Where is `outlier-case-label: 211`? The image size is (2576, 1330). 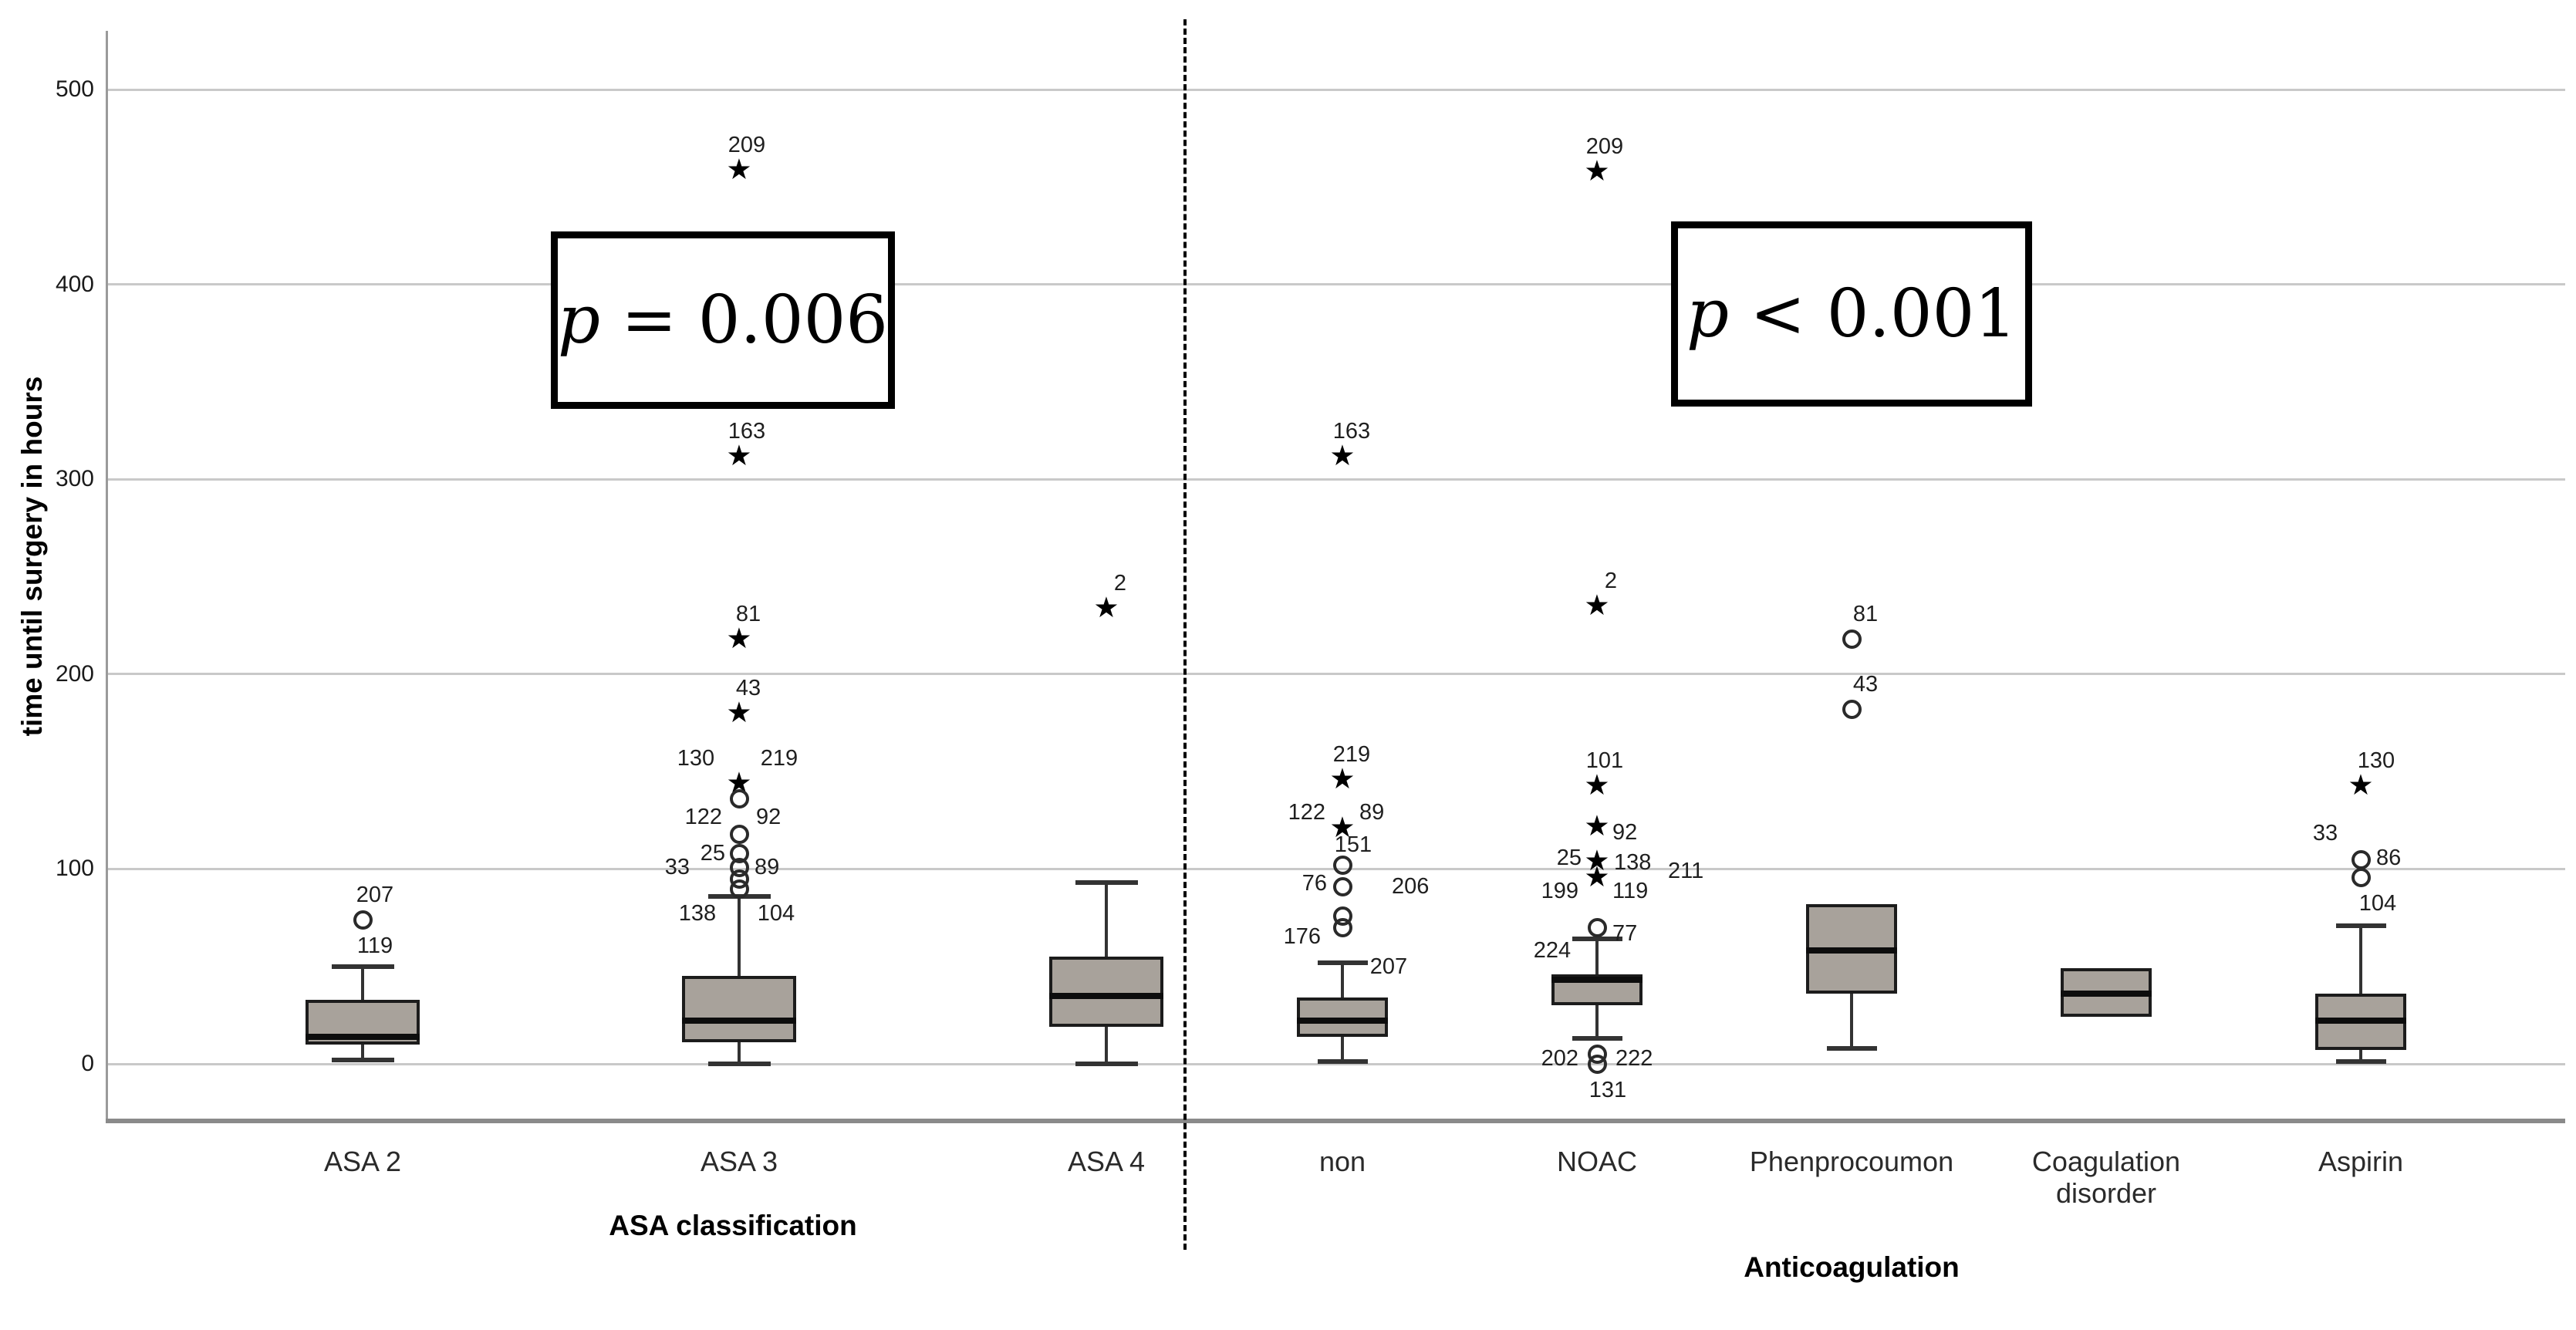
outlier-case-label: 211 is located at coordinates (1686, 870).